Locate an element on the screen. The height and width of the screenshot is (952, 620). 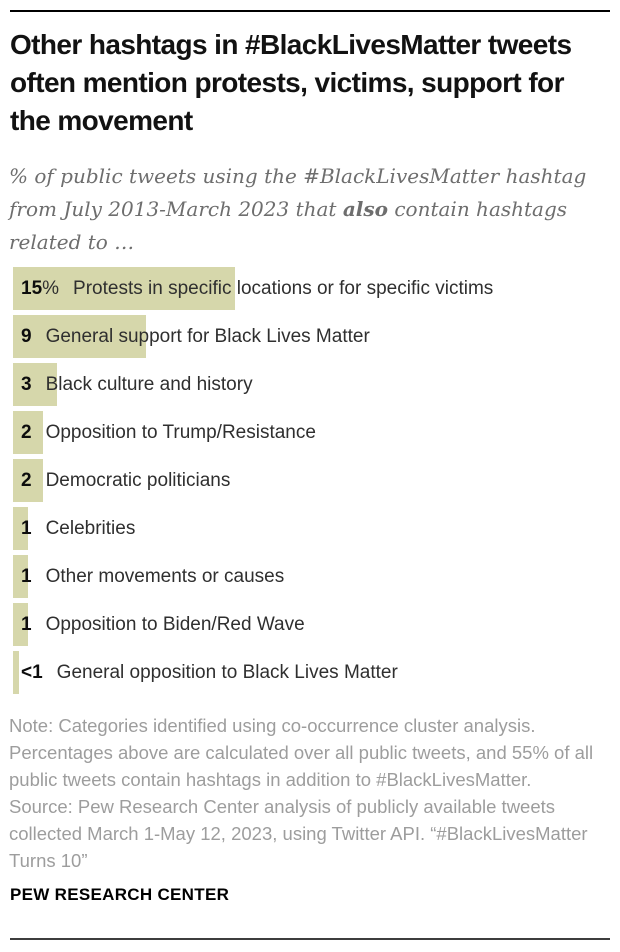
bar-category: General opposition to Black Lives Matter is located at coordinates (227, 672).